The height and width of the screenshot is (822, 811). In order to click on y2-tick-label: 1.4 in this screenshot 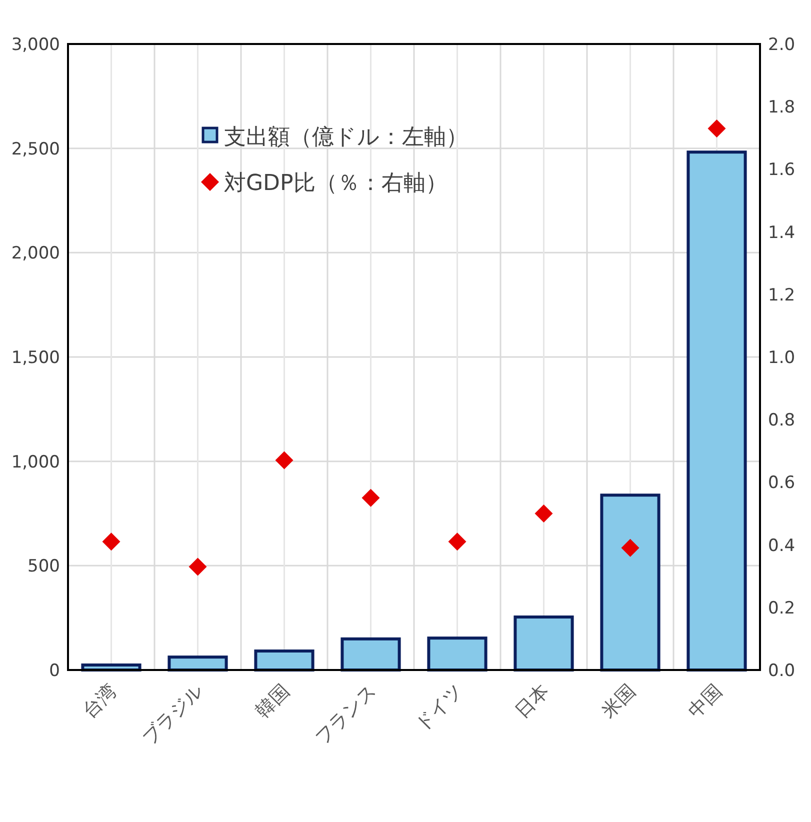, I will do `click(782, 232)`.